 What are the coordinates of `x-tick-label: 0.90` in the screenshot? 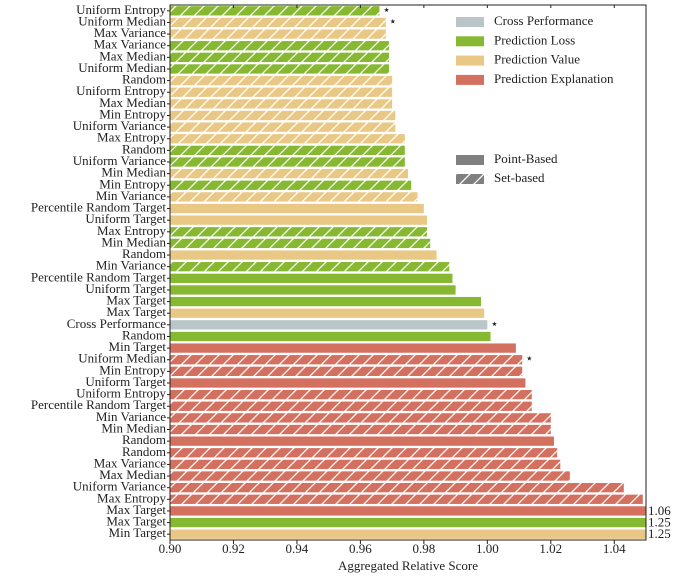 It's located at (170, 548).